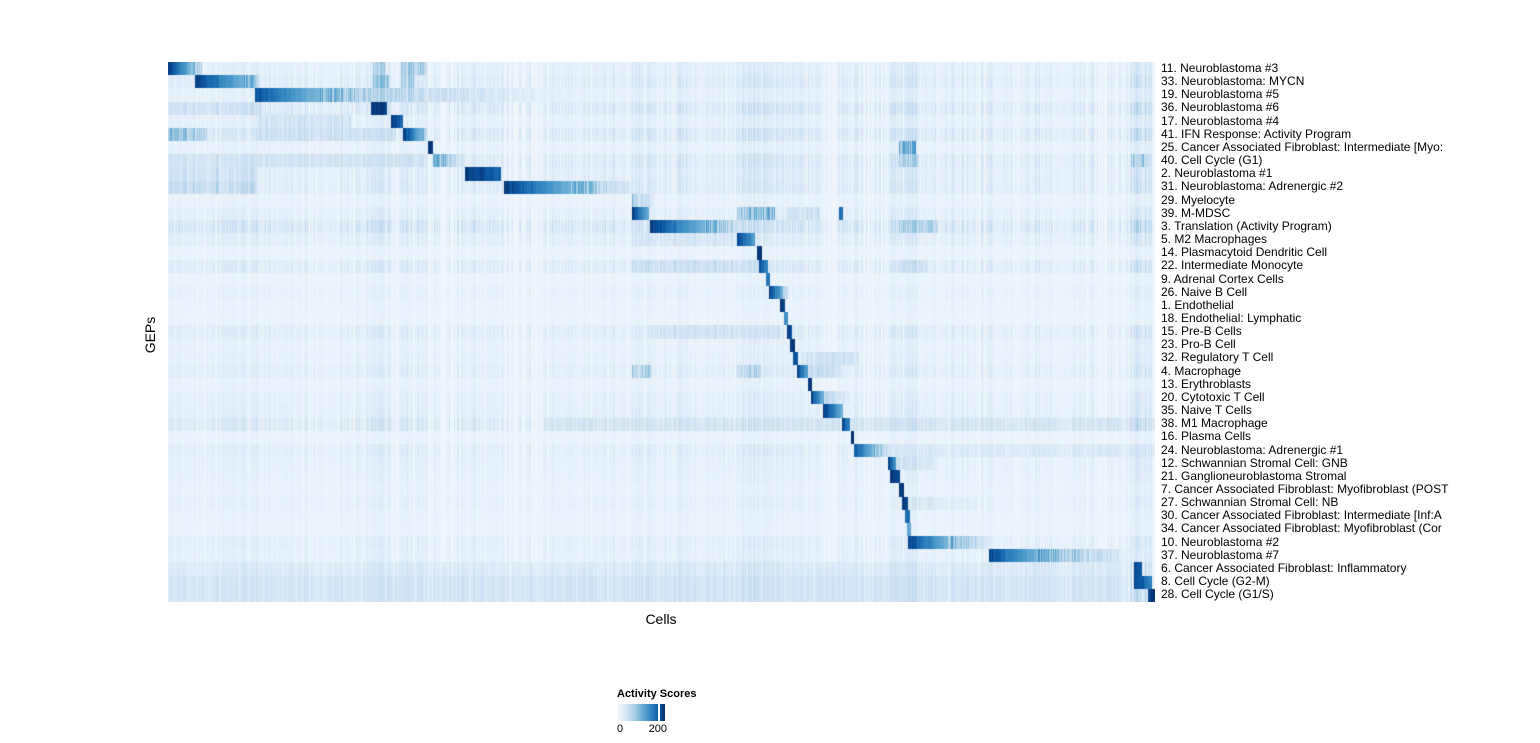 The height and width of the screenshot is (743, 1540). What do you see at coordinates (1201, 332) in the screenshot?
I see `row-label: 15. Pre-B Cells` at bounding box center [1201, 332].